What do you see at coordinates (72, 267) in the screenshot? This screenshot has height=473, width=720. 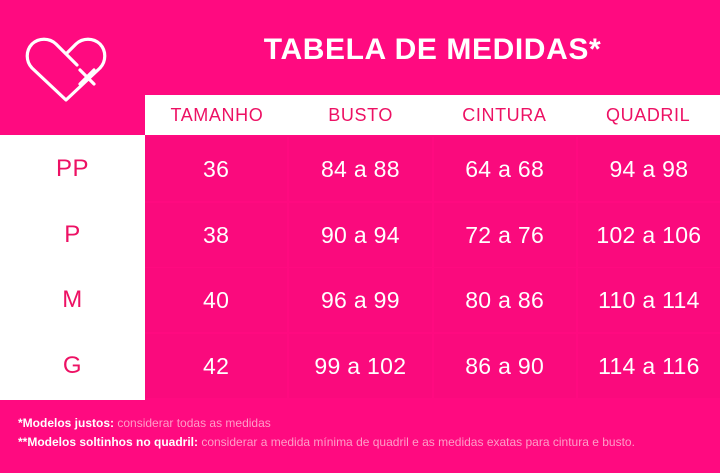 I see `size-label-panel` at bounding box center [72, 267].